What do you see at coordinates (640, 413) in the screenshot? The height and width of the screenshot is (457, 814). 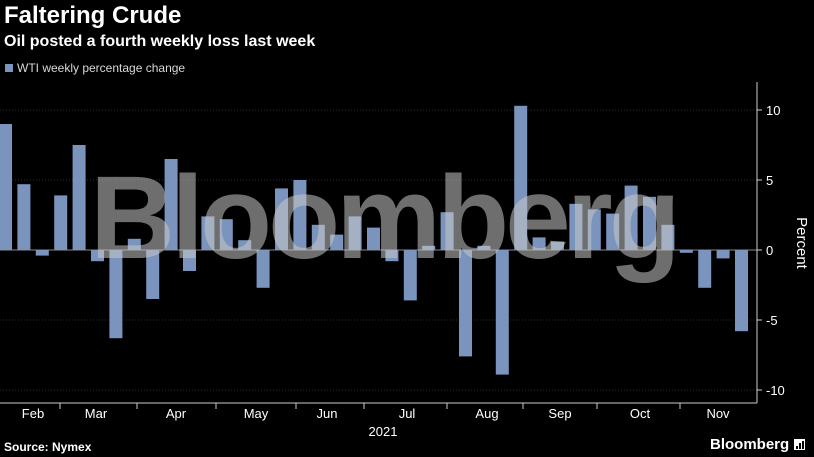 I see `x-tick-label: Oct` at bounding box center [640, 413].